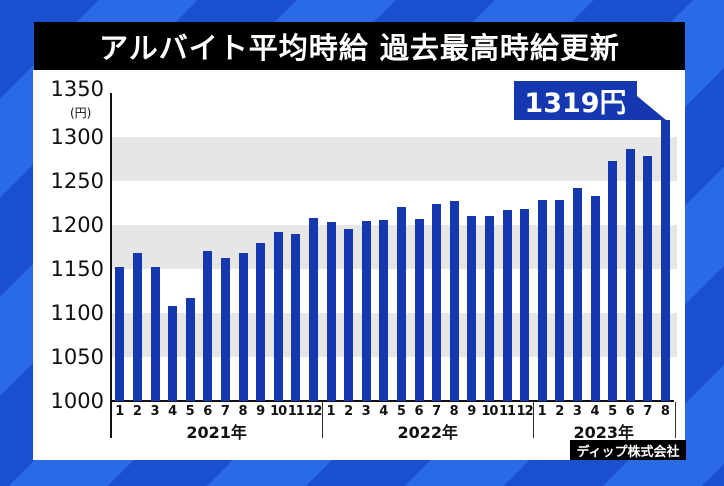  Describe the element at coordinates (643, 108) in the screenshot. I see `callout-pointer-icon` at that location.